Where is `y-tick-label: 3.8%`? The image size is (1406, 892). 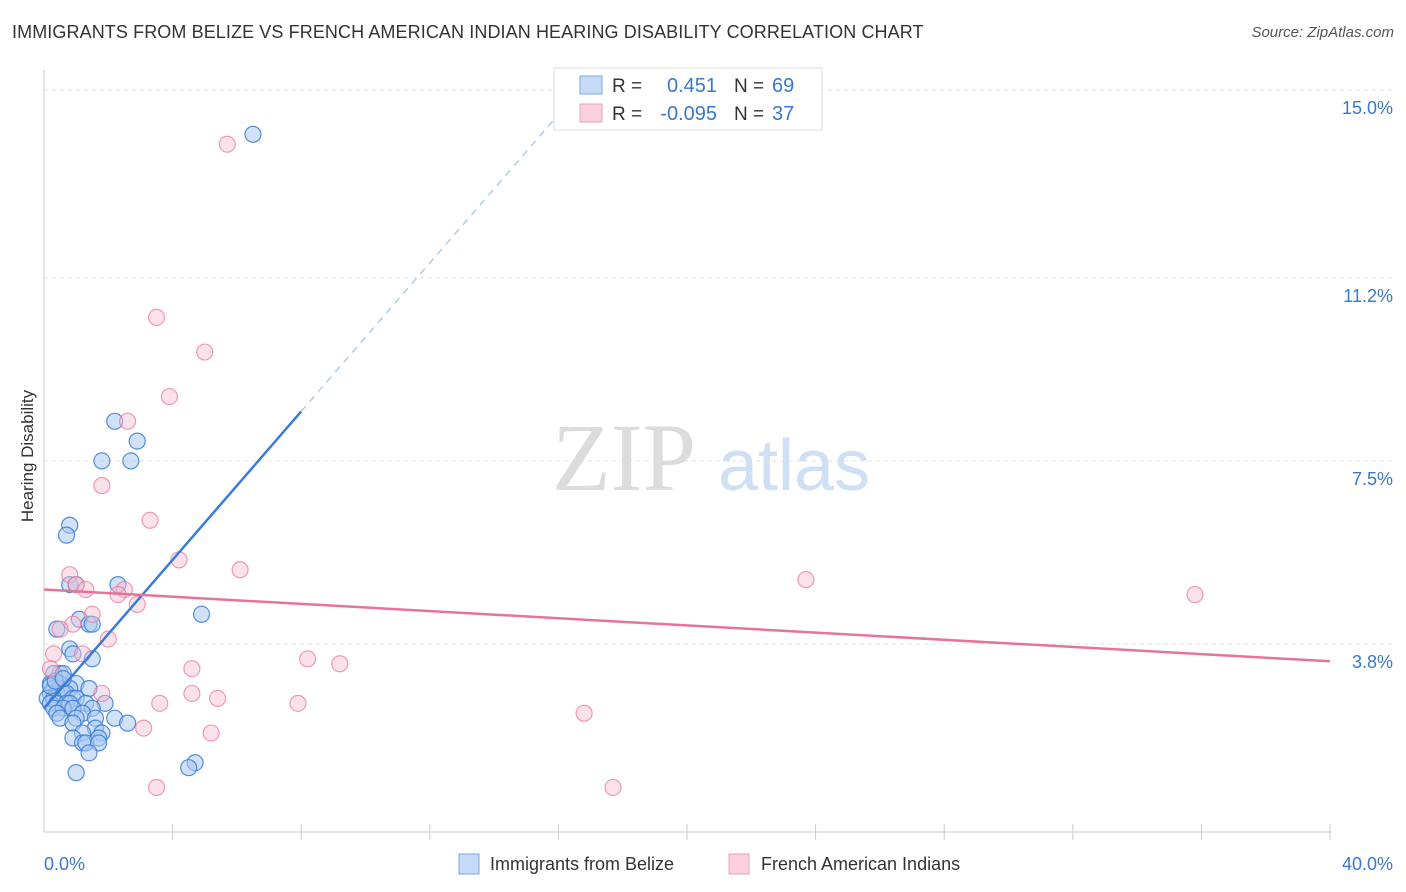 y-tick-label: 3.8% is located at coordinates (1372, 662).